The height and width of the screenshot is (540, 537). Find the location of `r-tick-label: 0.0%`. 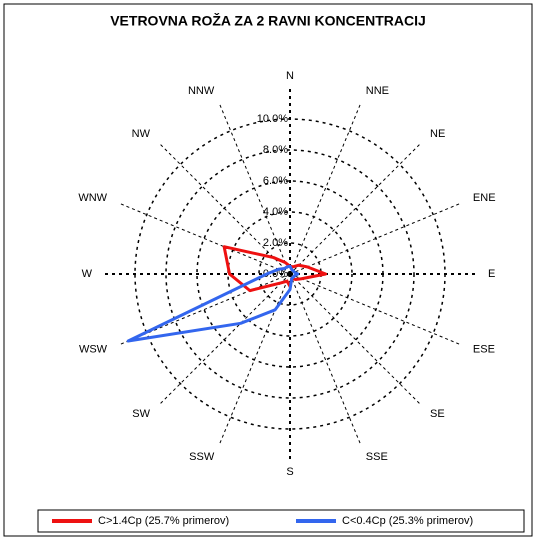

r-tick-label: 0.0% is located at coordinates (275, 274).